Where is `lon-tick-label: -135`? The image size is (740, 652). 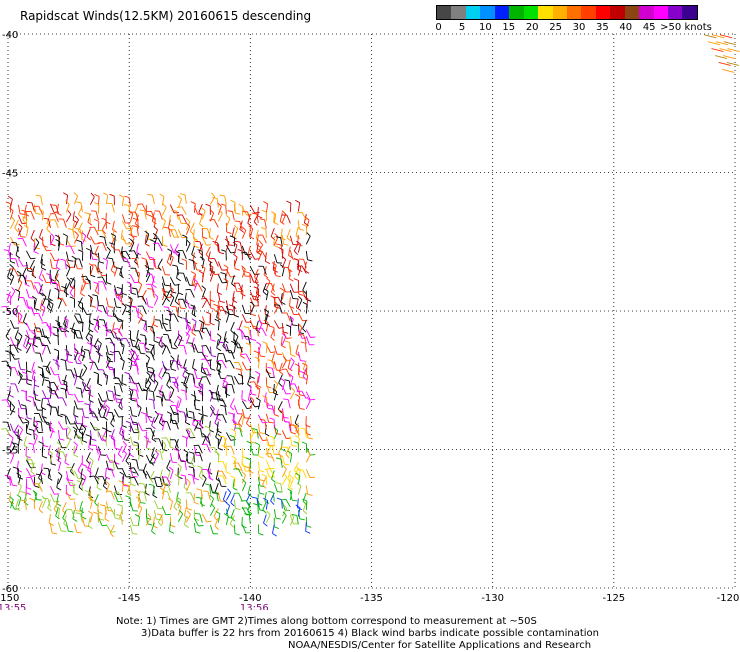
lon-tick-label: -135 is located at coordinates (371, 598).